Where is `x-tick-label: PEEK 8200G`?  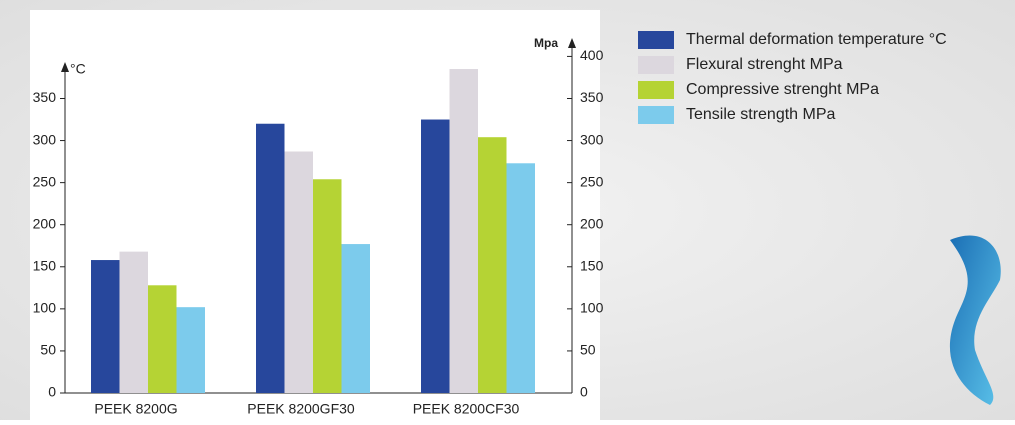
x-tick-label: PEEK 8200G is located at coordinates (135, 409).